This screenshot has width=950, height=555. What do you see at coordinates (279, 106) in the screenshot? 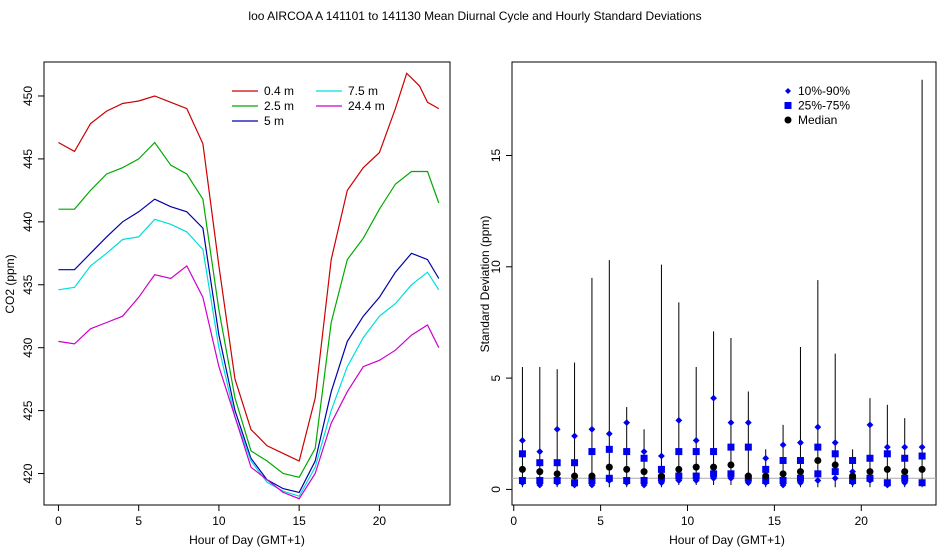
I see `legend-label: 2.5 m` at bounding box center [279, 106].